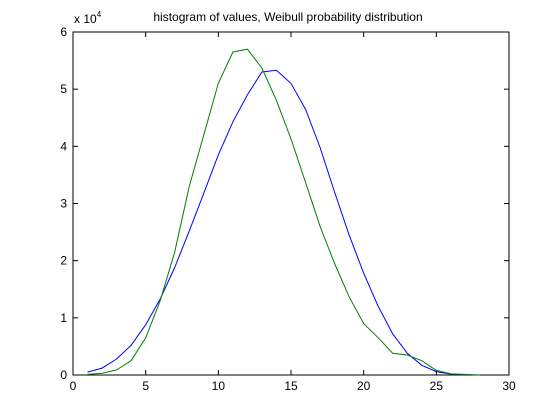  What do you see at coordinates (219, 386) in the screenshot?
I see `x-tick-label: 10` at bounding box center [219, 386].